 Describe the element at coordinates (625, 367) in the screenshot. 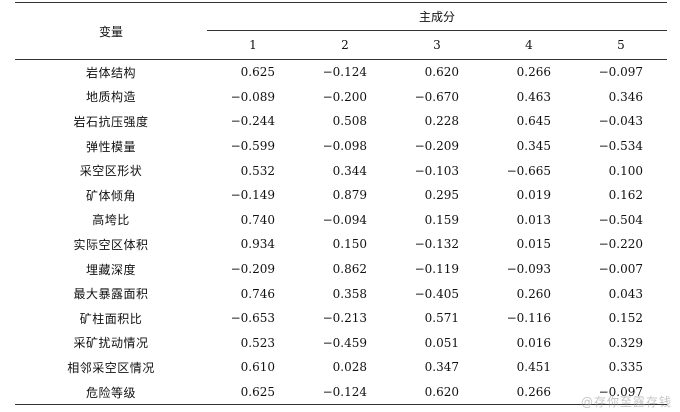

I see `loading-value-cell: 0.335` at that location.